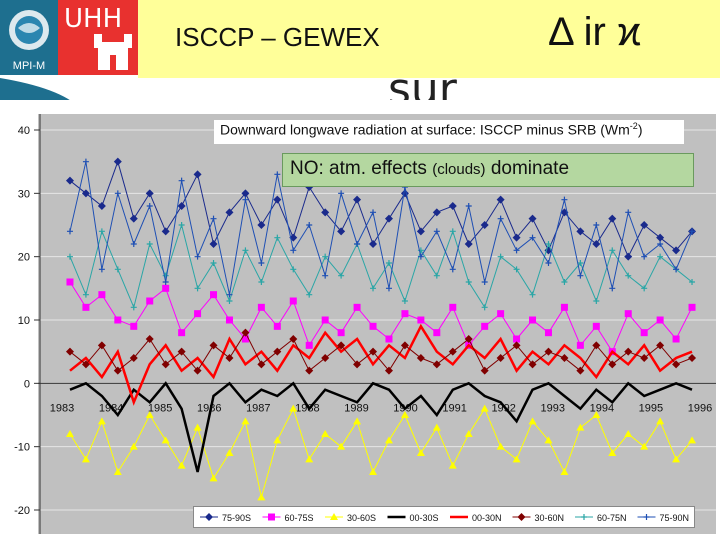  I want to click on series-line, so click(381, 317).